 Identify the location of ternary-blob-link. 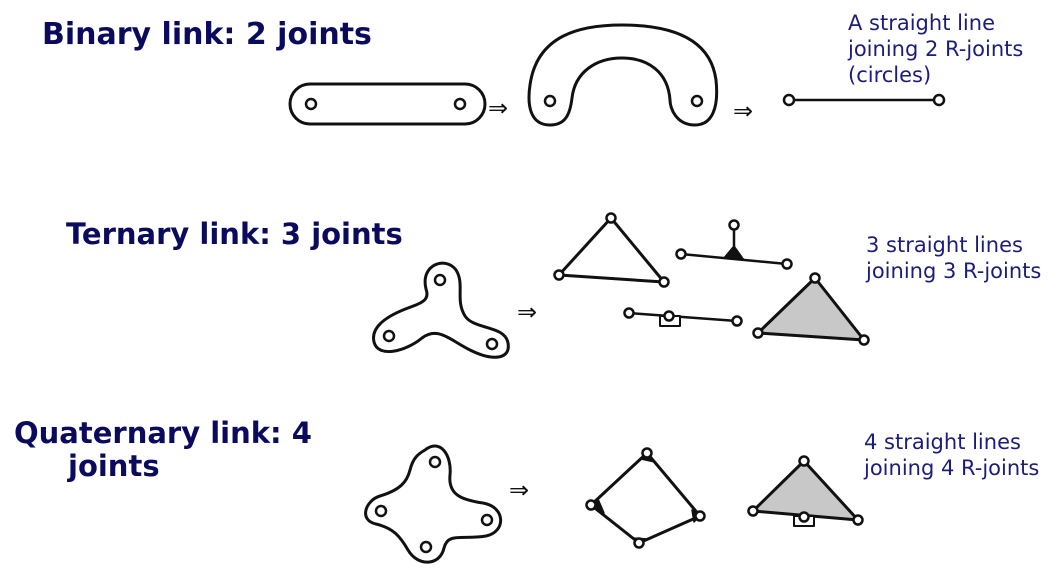
(441, 310).